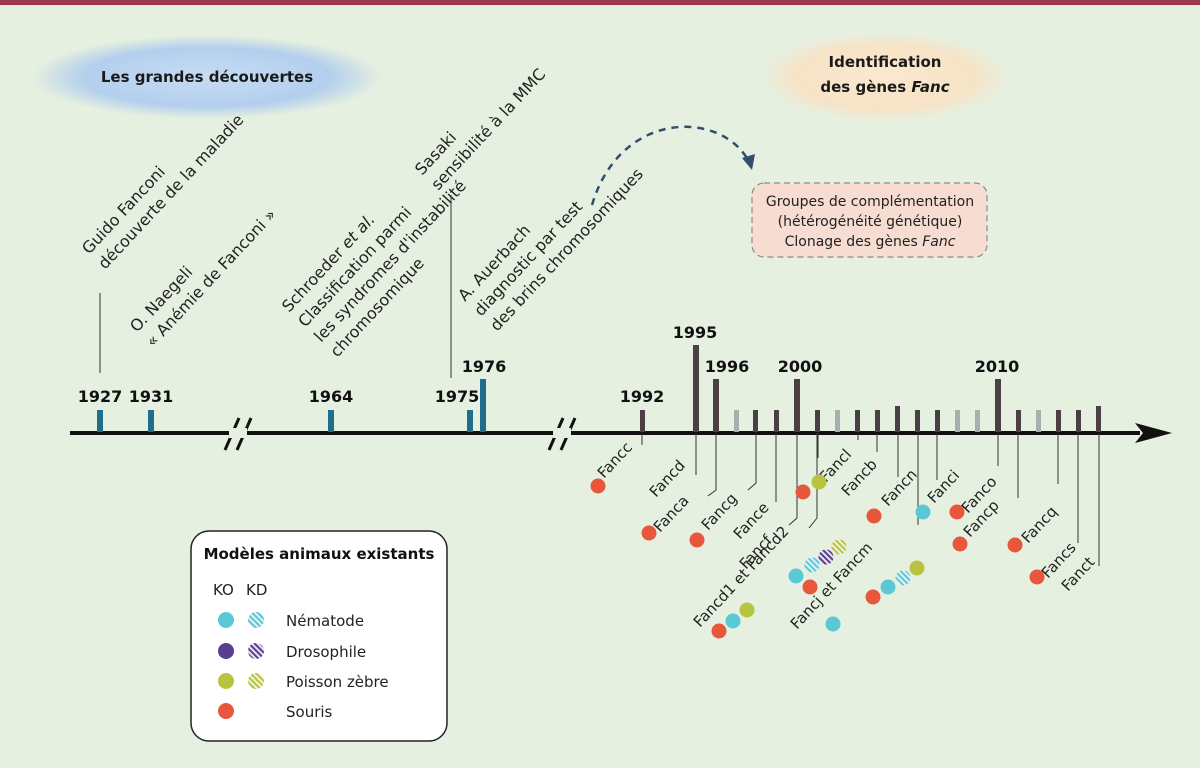  Describe the element at coordinates (1098, 419) in the screenshot. I see `tick-gene-q` at that location.